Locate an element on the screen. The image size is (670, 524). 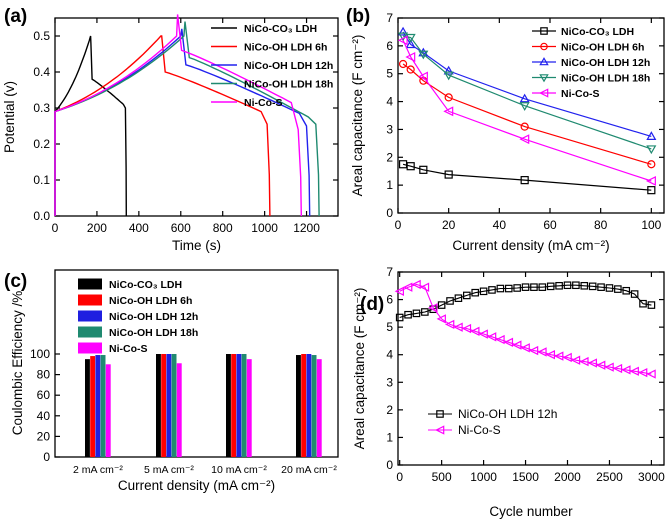
panel-d-xtick-label: 3000 is located at coordinates (651, 477).